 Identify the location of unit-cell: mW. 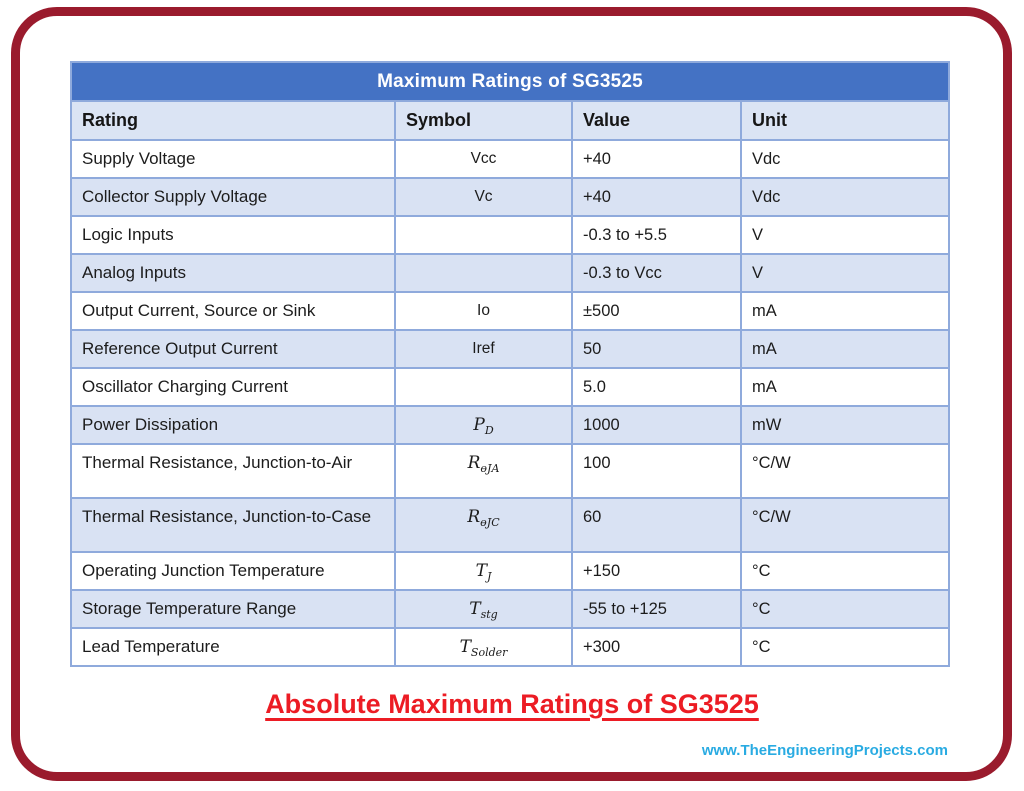
(767, 425).